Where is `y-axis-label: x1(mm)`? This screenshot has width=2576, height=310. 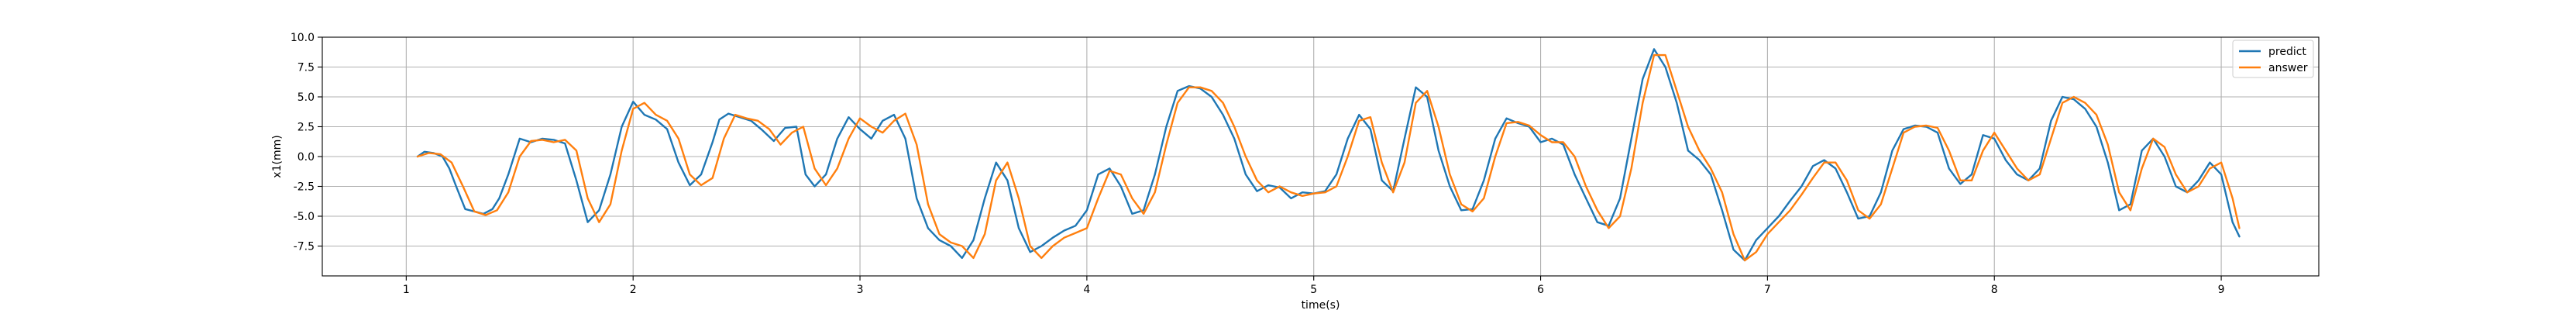 y-axis-label: x1(mm) is located at coordinates (277, 156).